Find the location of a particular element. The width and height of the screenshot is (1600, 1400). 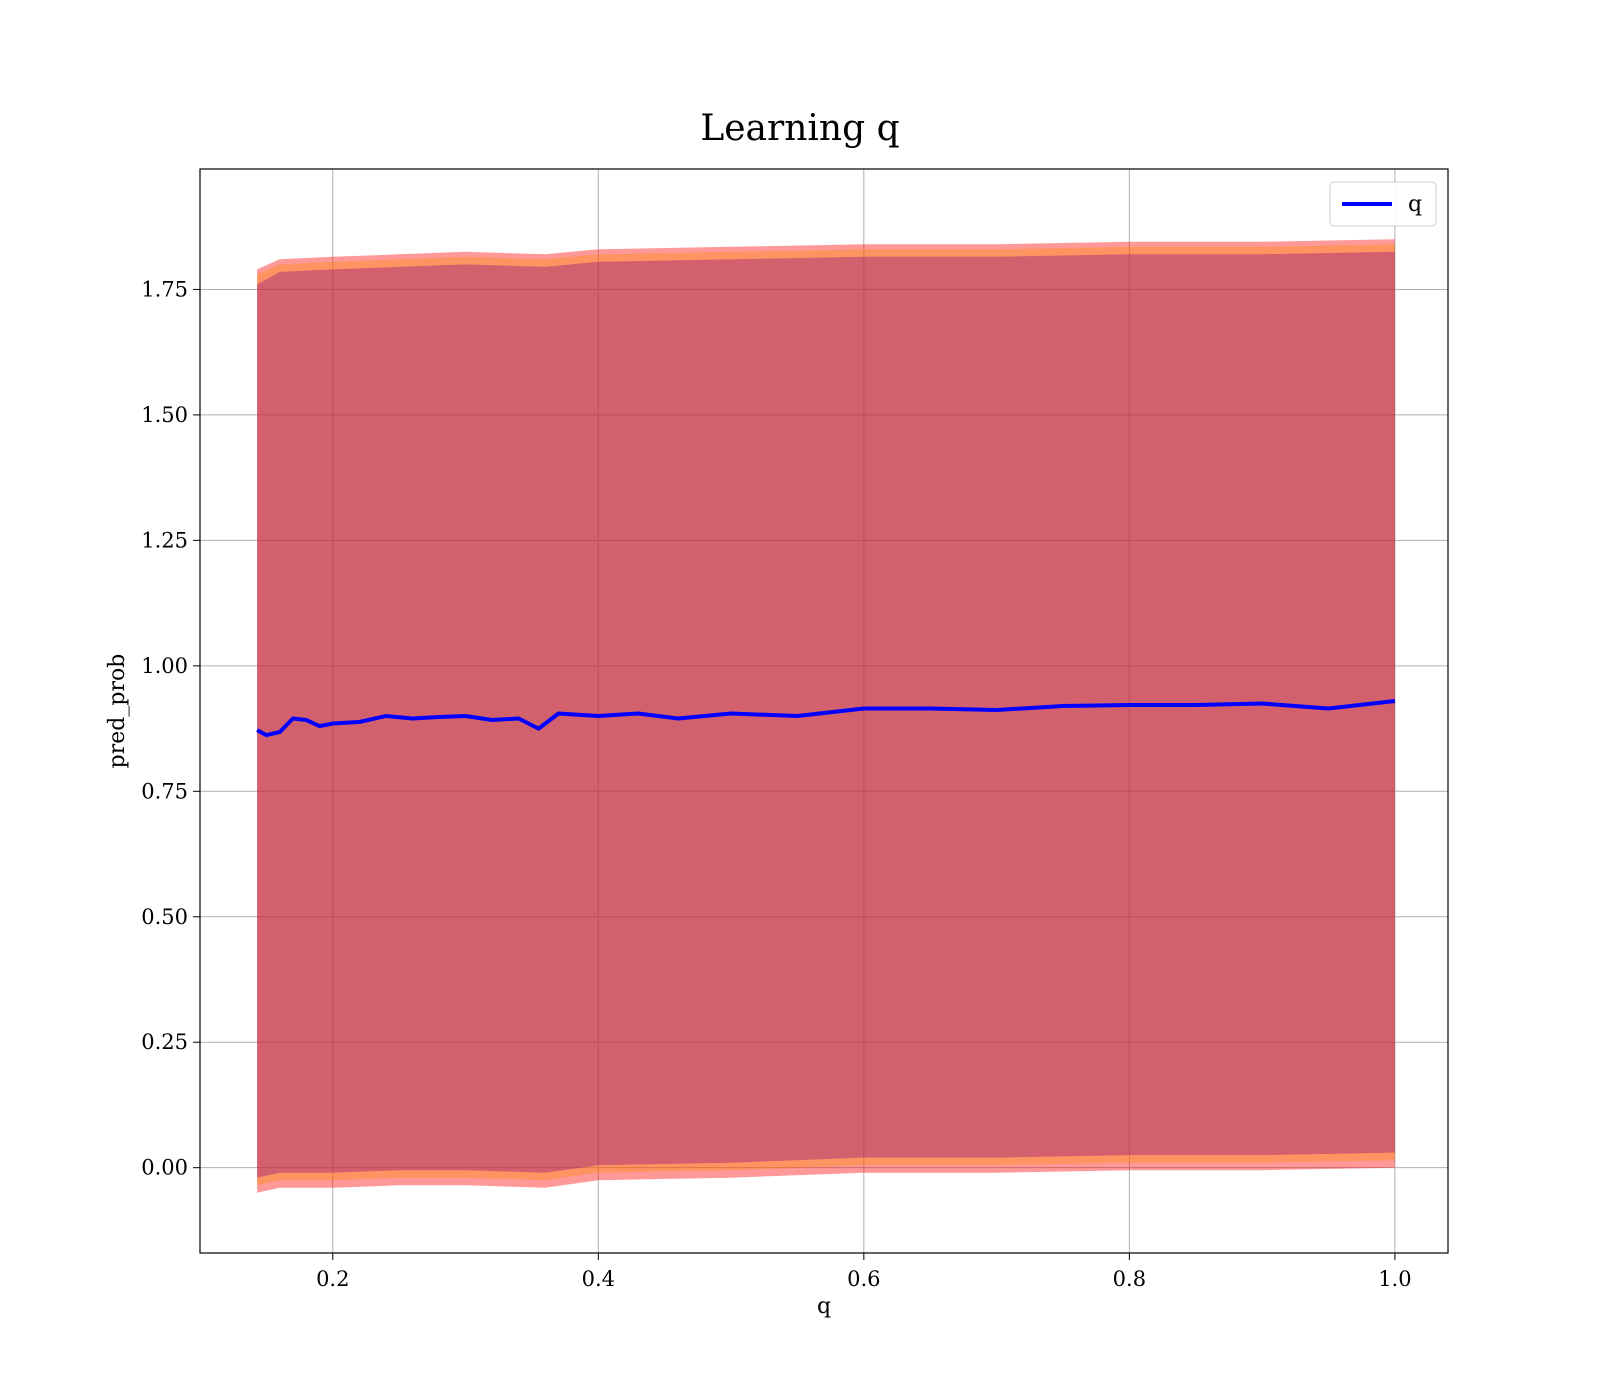

chart-title: Learning q is located at coordinates (799, 128).